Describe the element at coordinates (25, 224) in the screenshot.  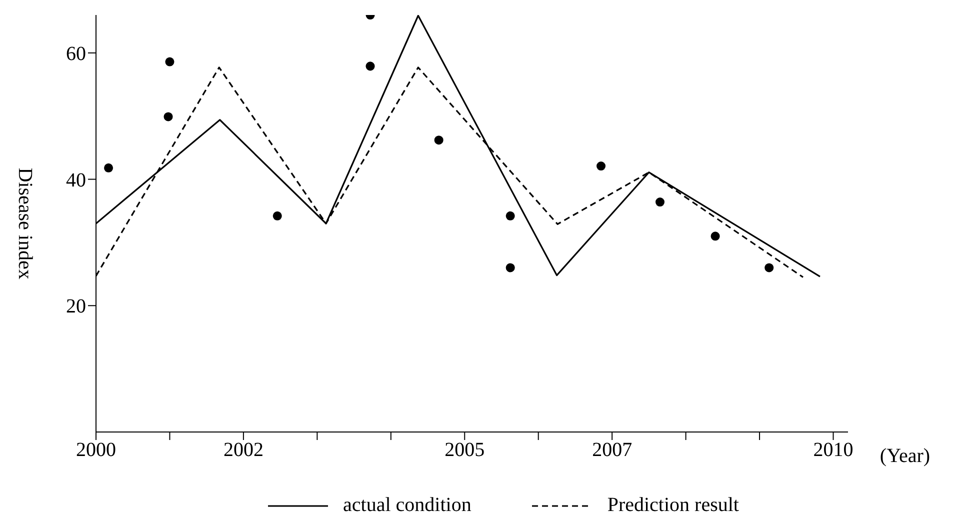
I see `y-axis-title: Disease index` at that location.